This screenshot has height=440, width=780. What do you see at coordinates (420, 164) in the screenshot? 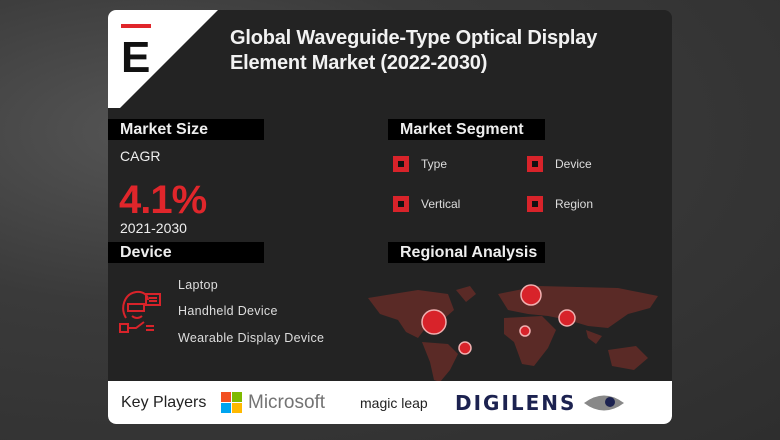
I see `segment-type: Type` at bounding box center [420, 164].